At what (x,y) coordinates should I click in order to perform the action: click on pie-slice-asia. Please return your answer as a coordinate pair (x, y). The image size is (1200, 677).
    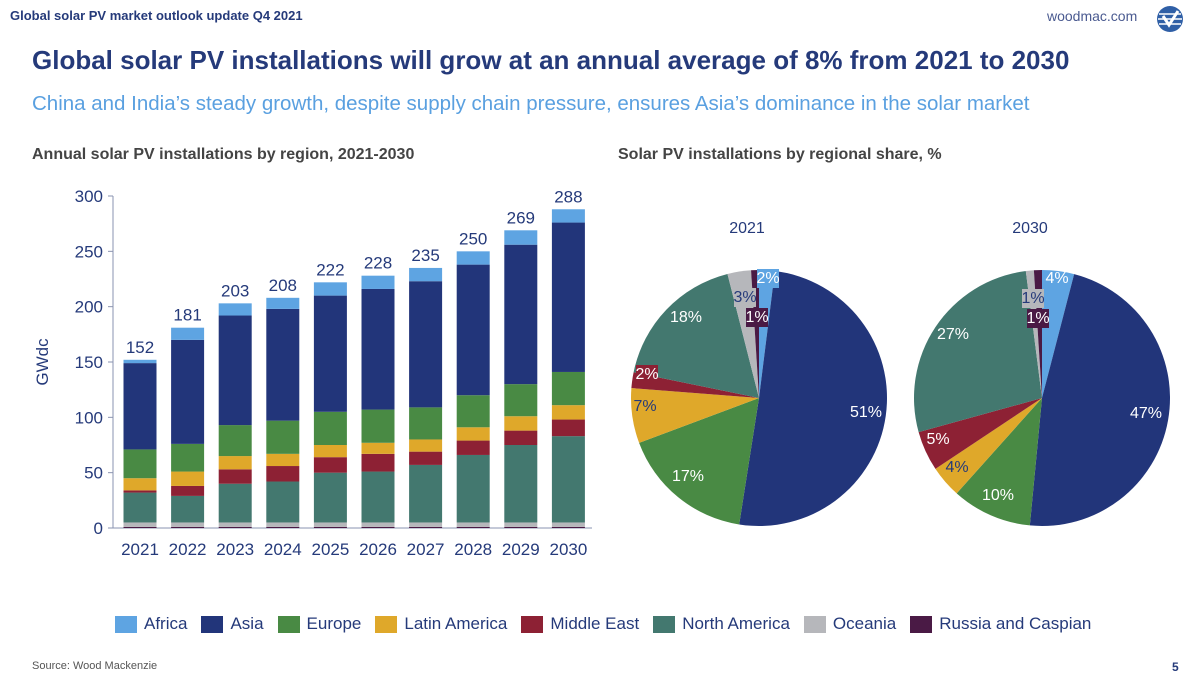
    Looking at the image, I should click on (813, 398).